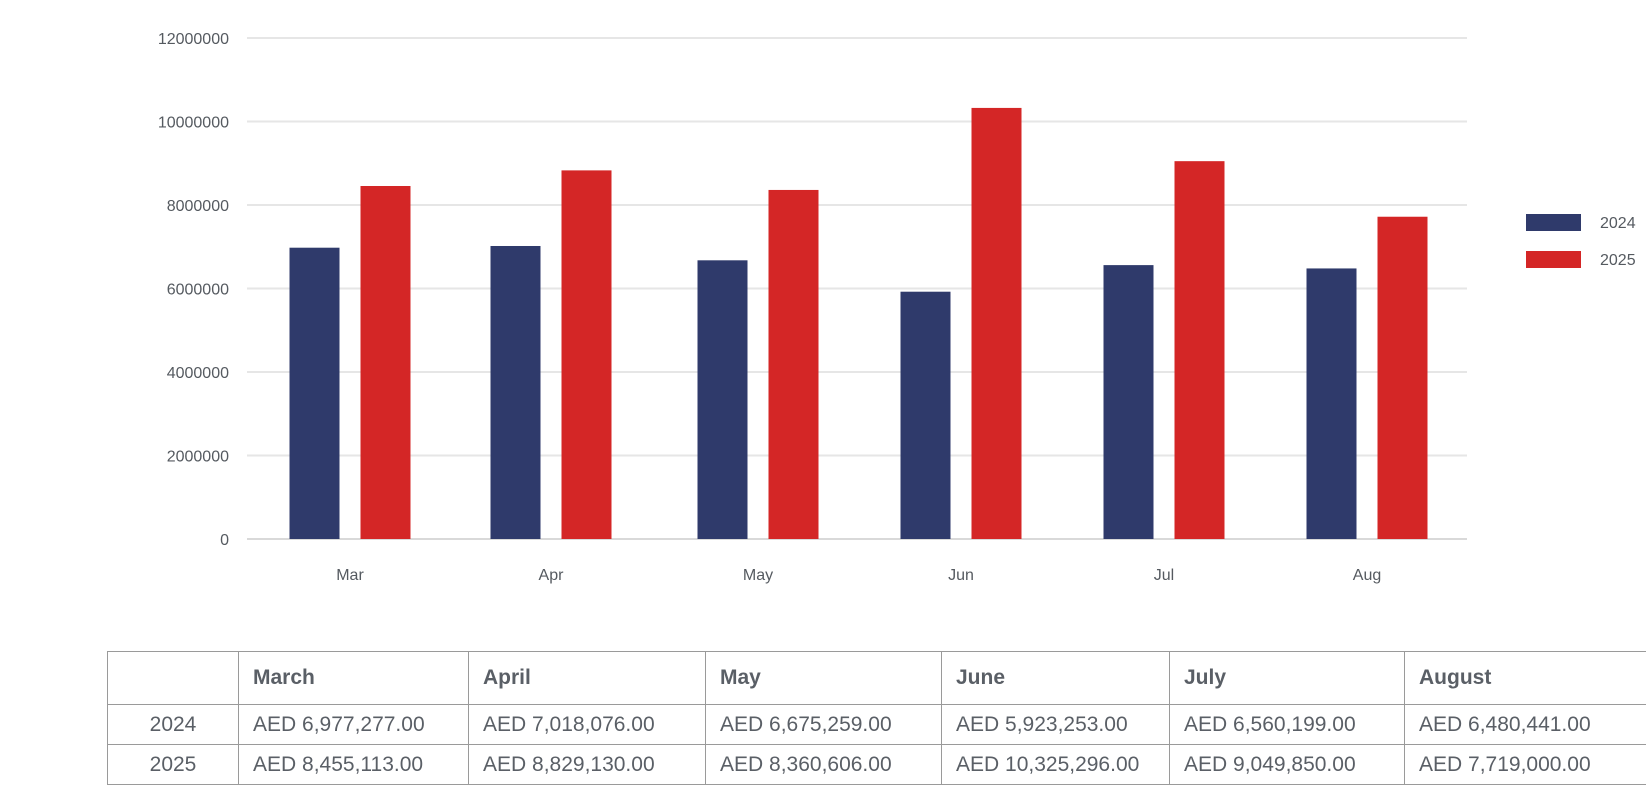  Describe the element at coordinates (925, 415) in the screenshot. I see `bar-2024-jun` at that location.